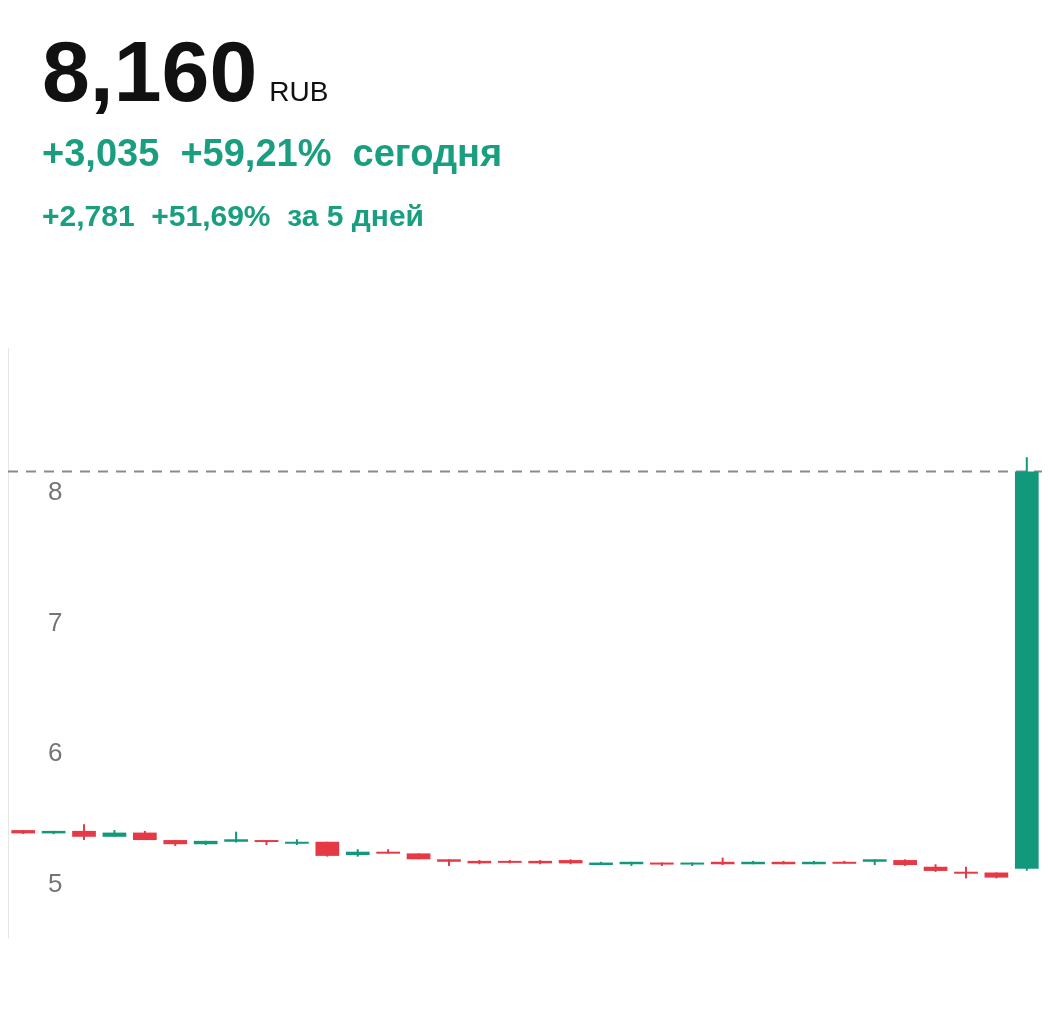 The image size is (1050, 1023). What do you see at coordinates (55, 621) in the screenshot?
I see `y-tick-label: 7` at bounding box center [55, 621].